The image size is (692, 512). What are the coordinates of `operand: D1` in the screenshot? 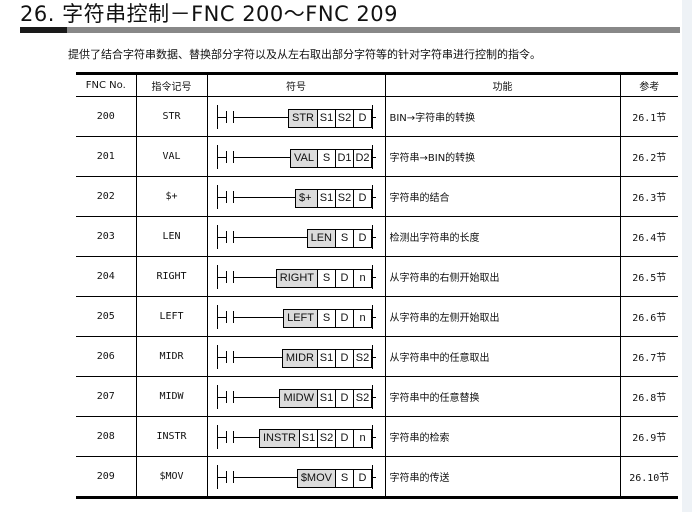 It's located at (344, 158).